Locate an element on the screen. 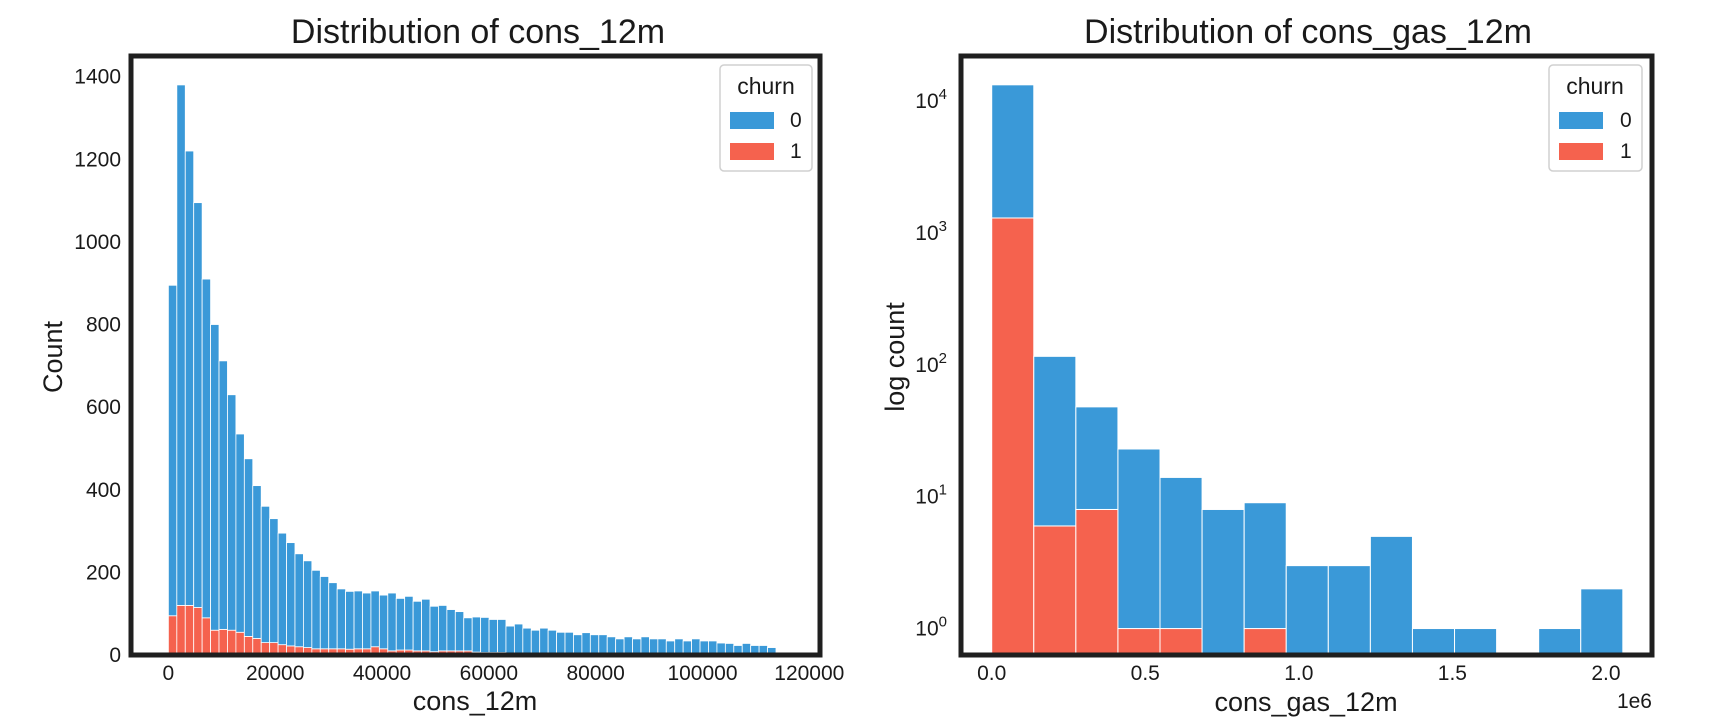 This screenshot has height=720, width=1722. chart1-legend: churn 0 1 is located at coordinates (766, 118).